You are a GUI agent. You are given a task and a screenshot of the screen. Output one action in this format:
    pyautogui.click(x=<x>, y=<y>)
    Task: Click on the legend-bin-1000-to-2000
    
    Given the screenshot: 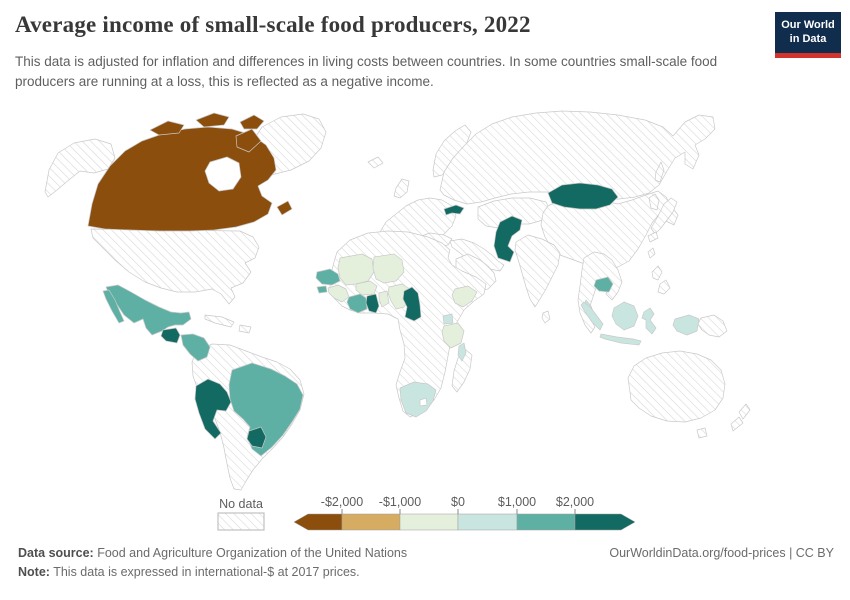 What is the action you would take?
    pyautogui.click(x=546, y=522)
    